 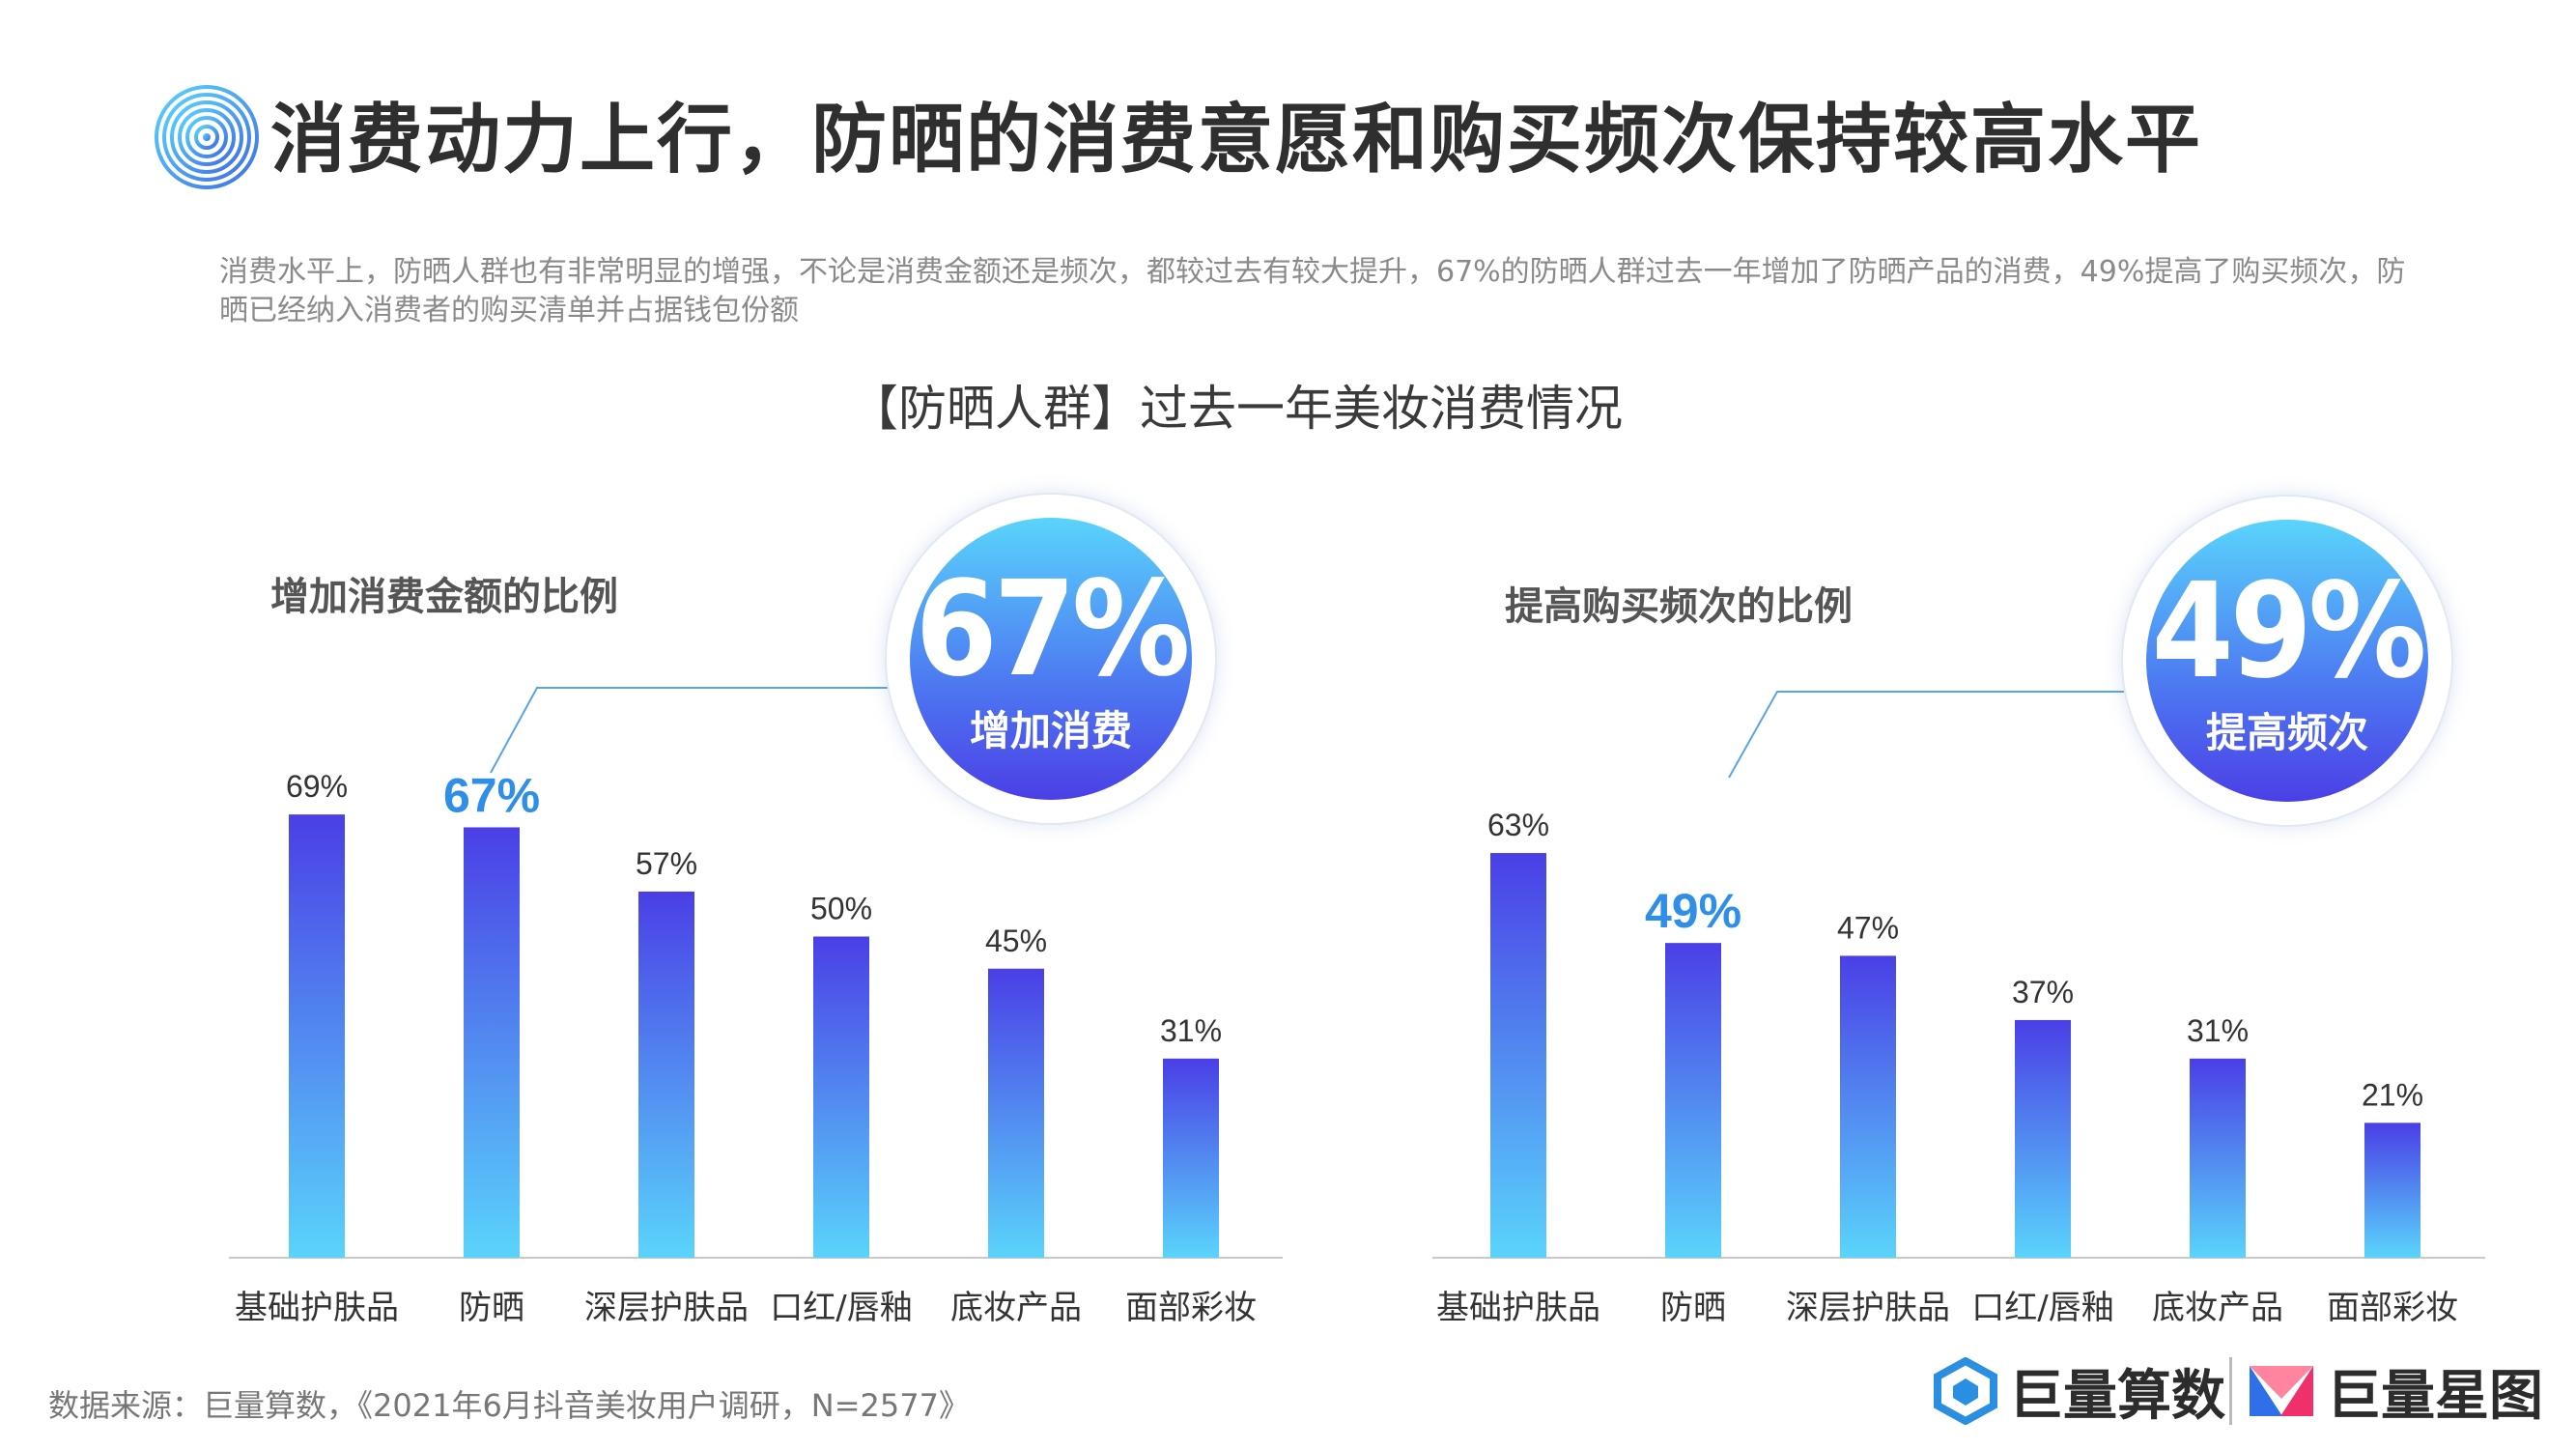 What do you see at coordinates (509, 1405) in the screenshot?
I see `data-source-note: 数据来源：巨量算数，《2021年6月抖音美妆用户调研，N=2577》` at bounding box center [509, 1405].